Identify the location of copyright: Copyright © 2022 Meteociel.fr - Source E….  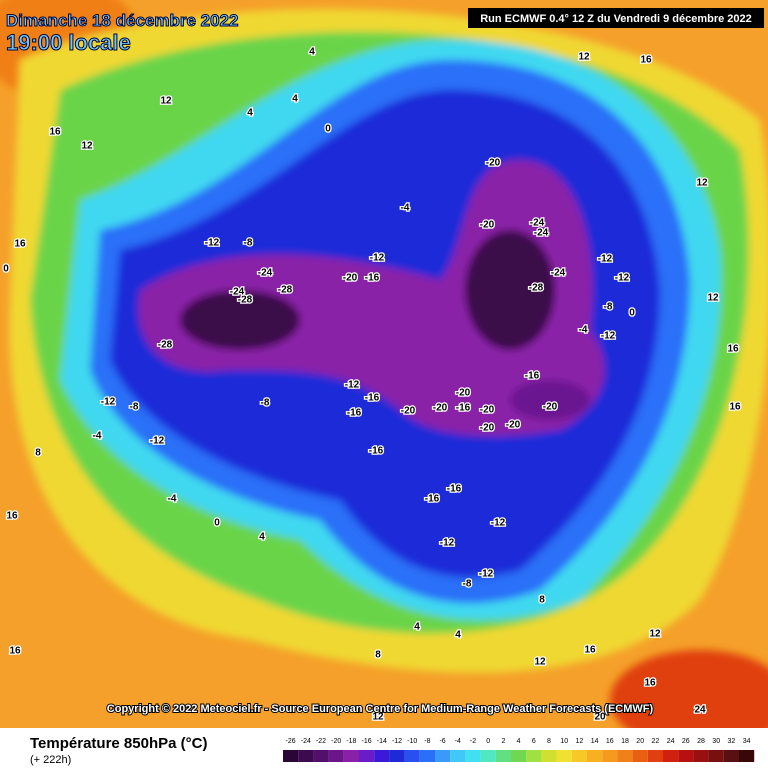
(380, 709).